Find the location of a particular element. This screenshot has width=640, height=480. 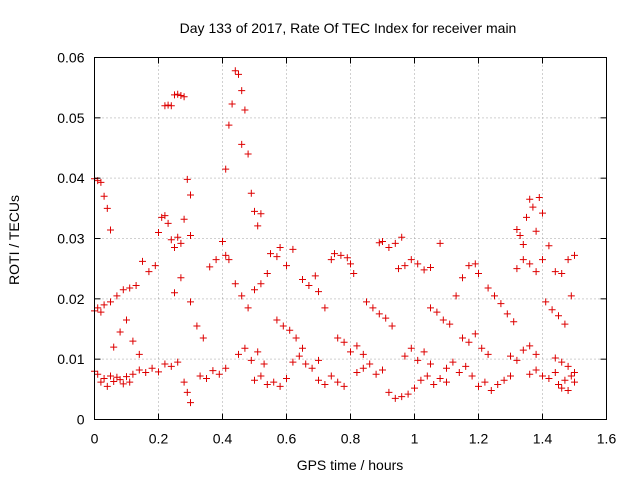

y-tick-label: 0 is located at coordinates (81, 420).